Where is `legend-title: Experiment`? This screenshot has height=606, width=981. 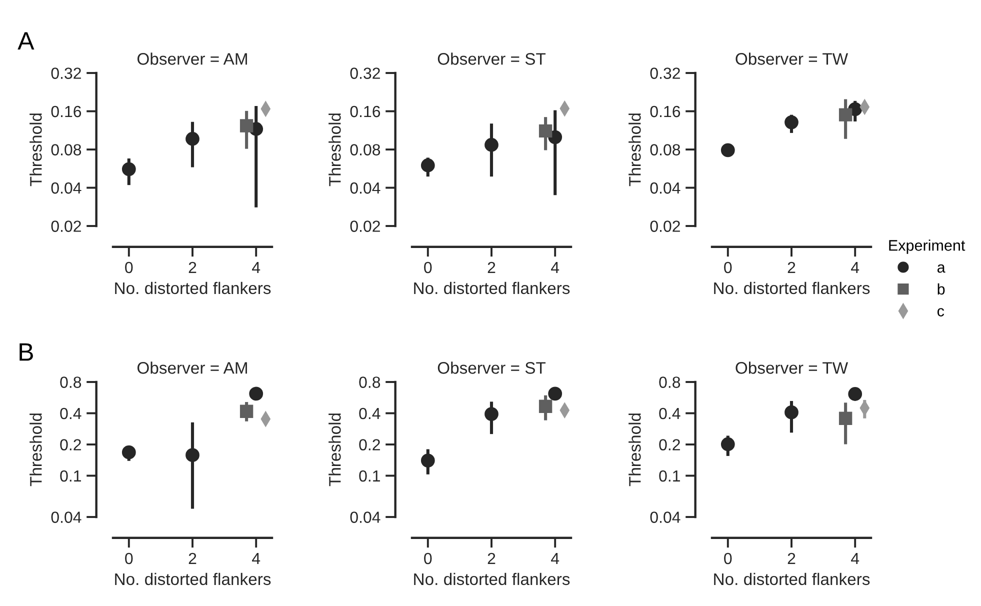
legend-title: Experiment is located at coordinates (927, 247).